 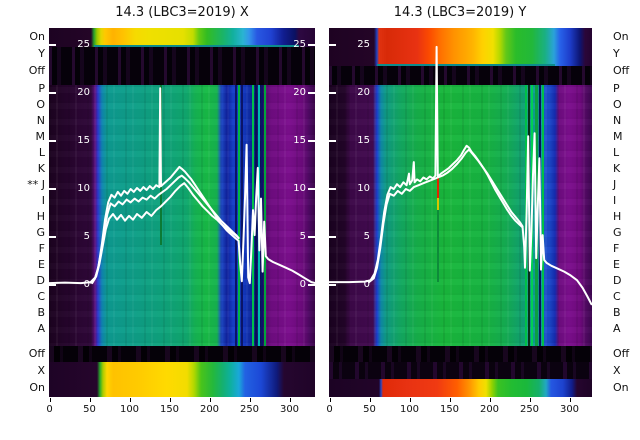 I want to click on row-label-left-10: I, so click(x=43, y=200).